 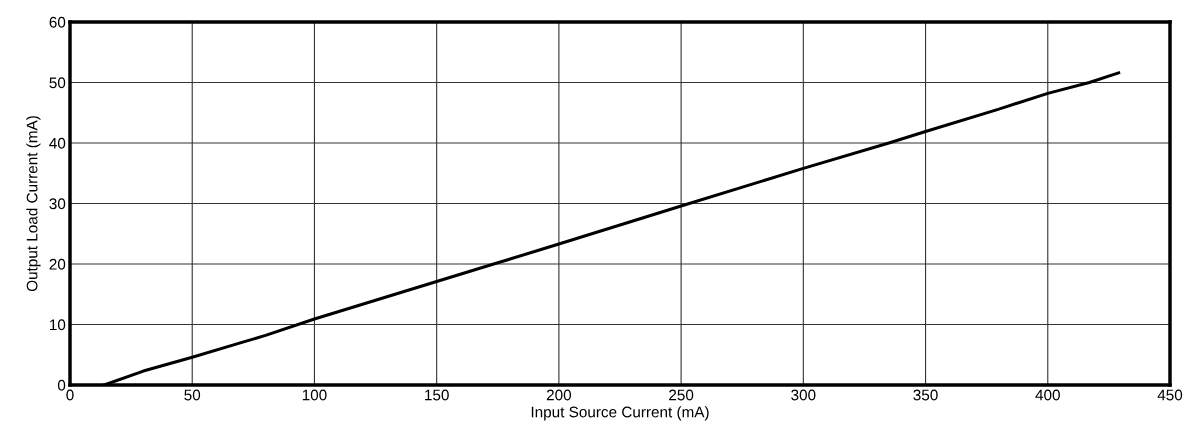 I want to click on y-tick-label: 50, so click(x=57, y=83).